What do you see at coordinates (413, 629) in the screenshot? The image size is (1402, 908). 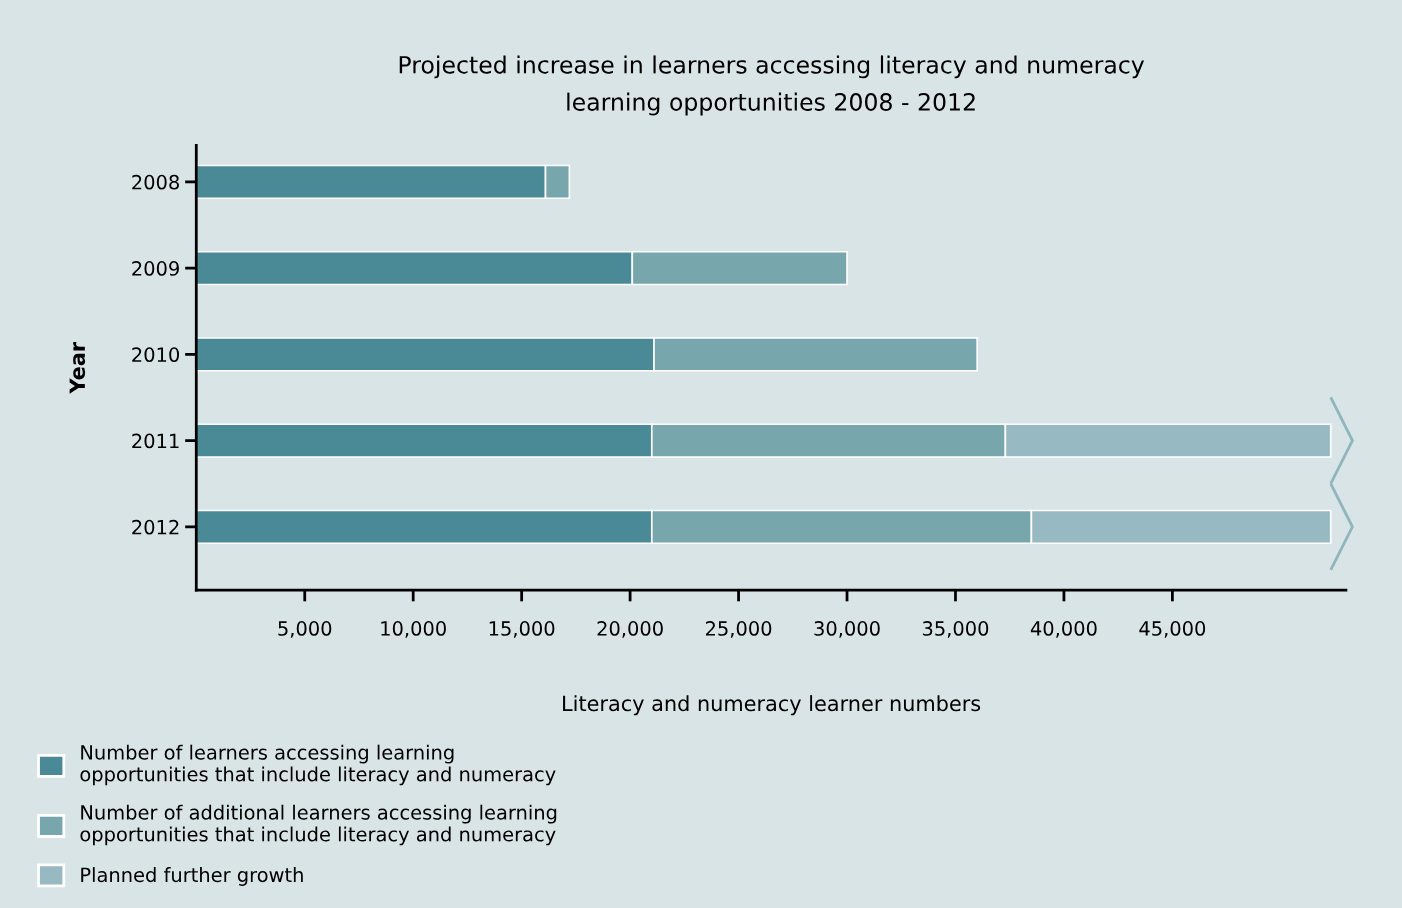 I see `x-tick-label: 10,000` at bounding box center [413, 629].